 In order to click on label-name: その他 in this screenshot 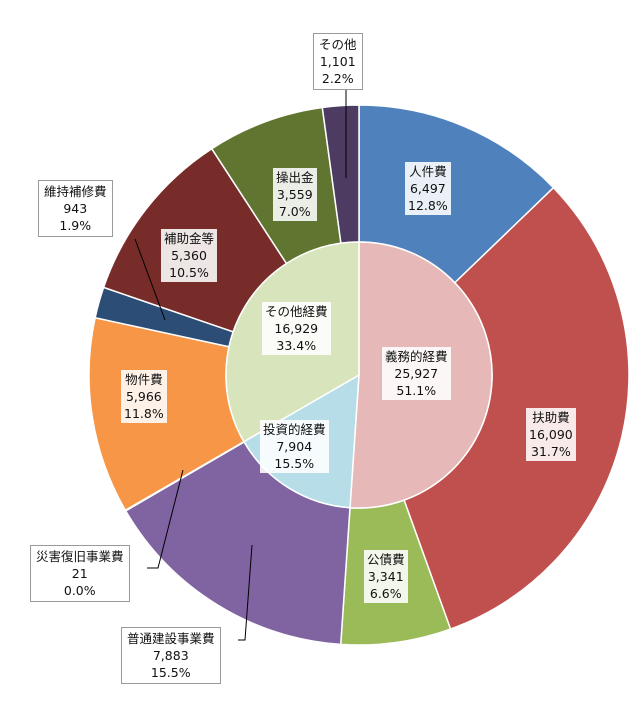, I will do `click(338, 44)`.